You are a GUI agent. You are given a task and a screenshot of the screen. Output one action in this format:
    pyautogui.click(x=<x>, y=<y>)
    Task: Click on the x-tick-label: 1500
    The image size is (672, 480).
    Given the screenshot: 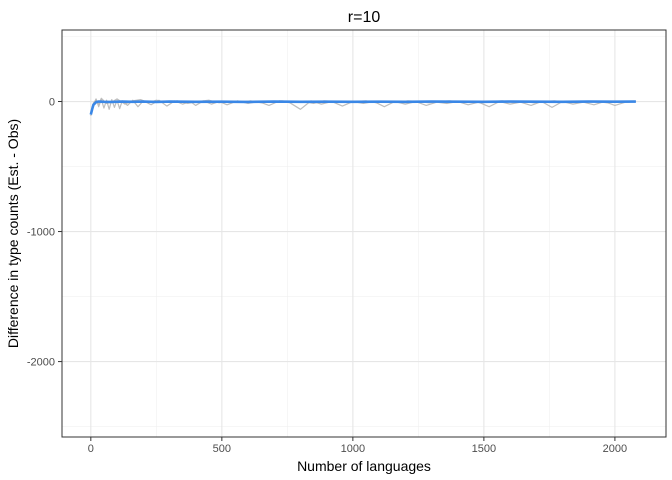 What is the action you would take?
    pyautogui.click(x=484, y=449)
    